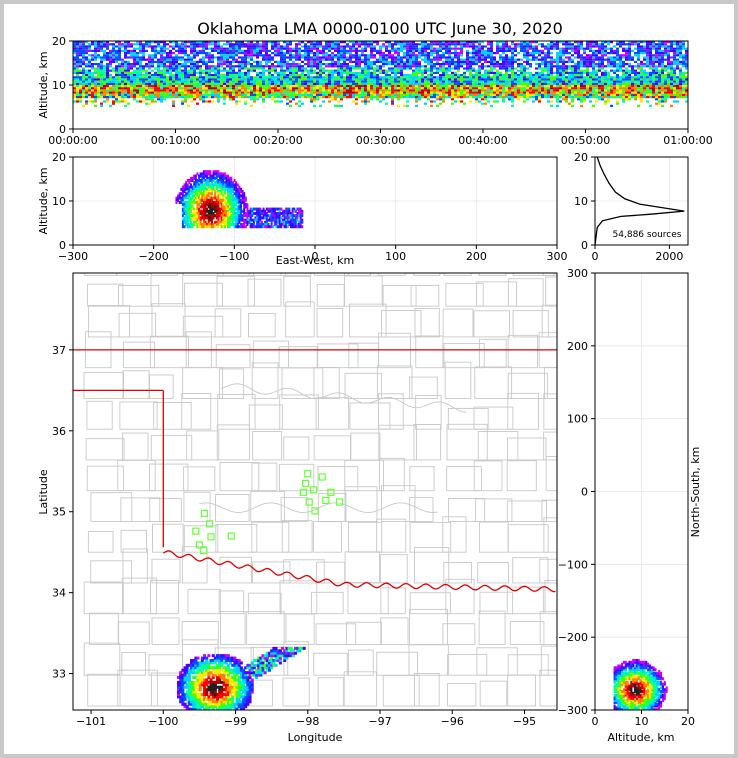  What do you see at coordinates (72, 140) in the screenshot?
I see `x-tick-label: 00:00:00` at bounding box center [72, 140].